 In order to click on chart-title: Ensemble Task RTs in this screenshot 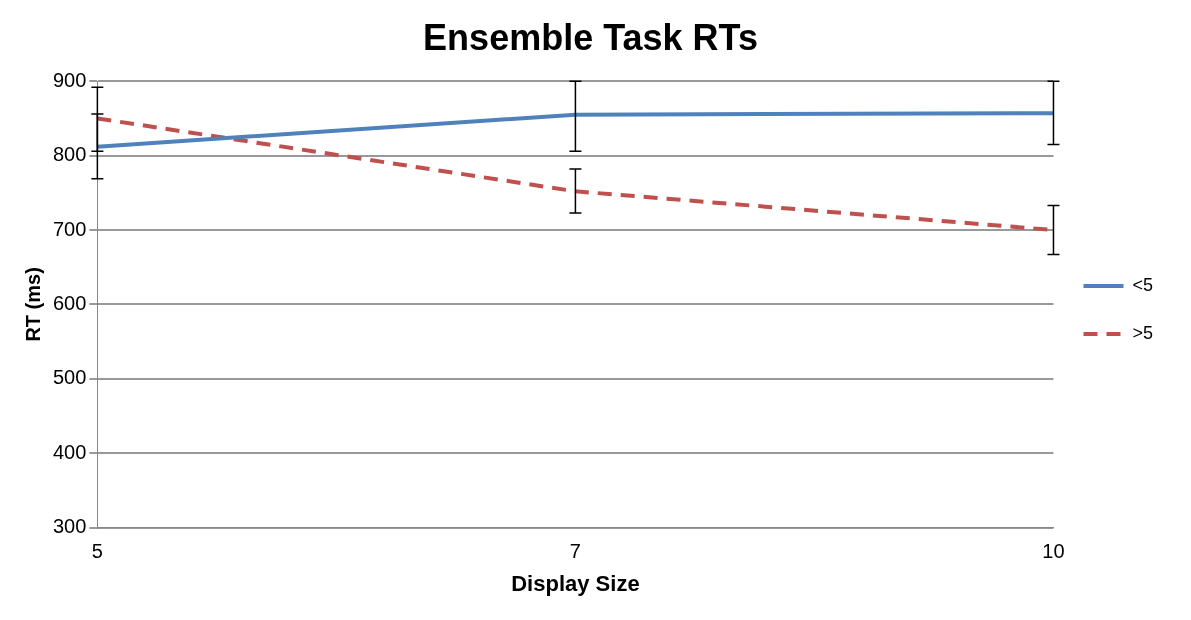, I will do `click(590, 37)`.